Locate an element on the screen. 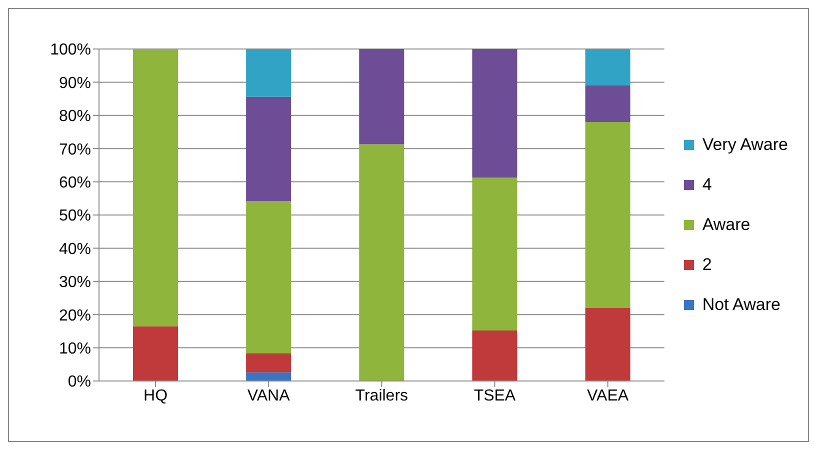  y-tick-label: 30% is located at coordinates (74, 283).